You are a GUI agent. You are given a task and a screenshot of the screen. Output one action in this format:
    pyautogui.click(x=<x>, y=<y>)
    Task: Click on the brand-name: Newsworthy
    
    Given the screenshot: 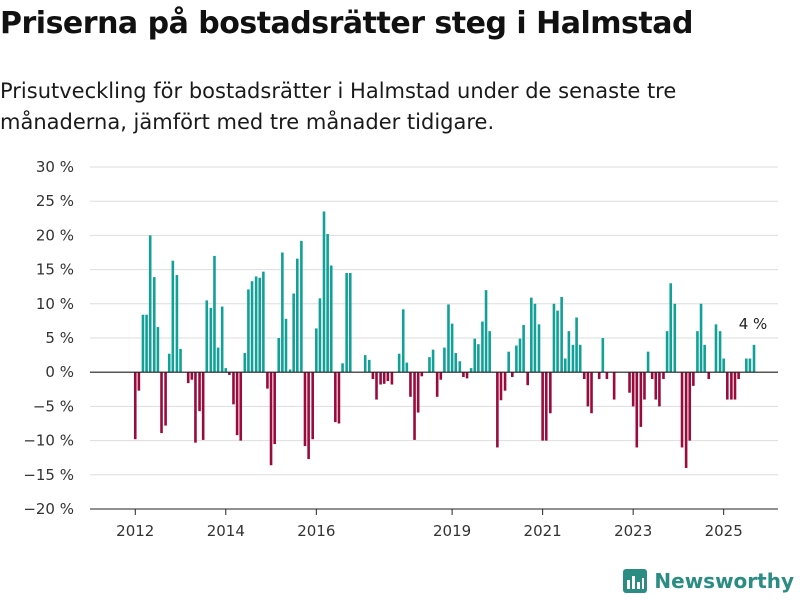 What is the action you would take?
    pyautogui.click(x=724, y=581)
    